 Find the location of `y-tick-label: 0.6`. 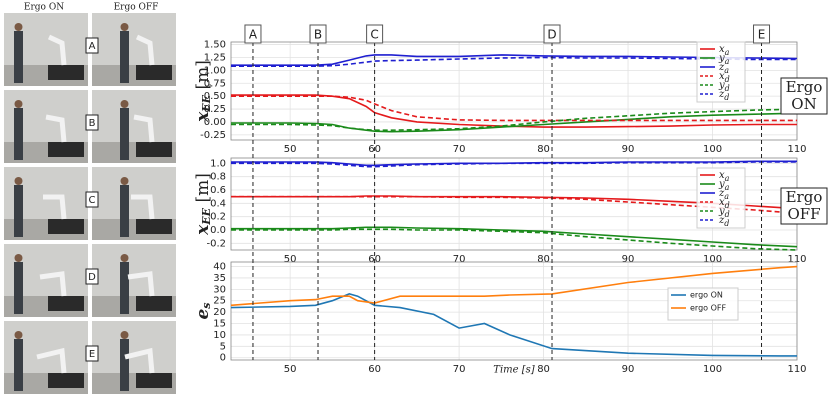

y-tick-label: 0.6 is located at coordinates (218, 190).